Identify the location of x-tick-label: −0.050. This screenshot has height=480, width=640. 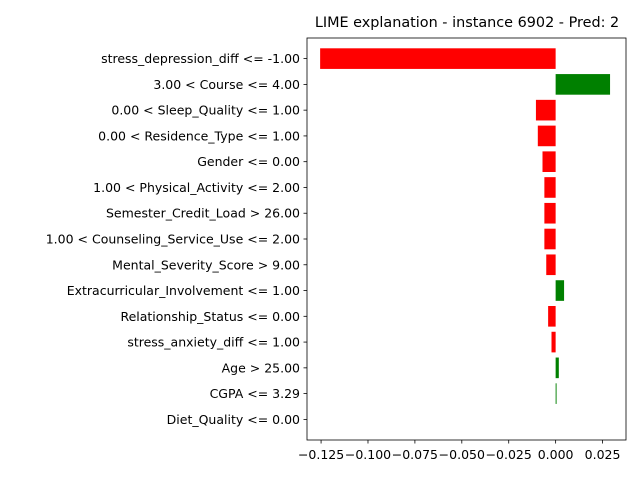
(462, 454).